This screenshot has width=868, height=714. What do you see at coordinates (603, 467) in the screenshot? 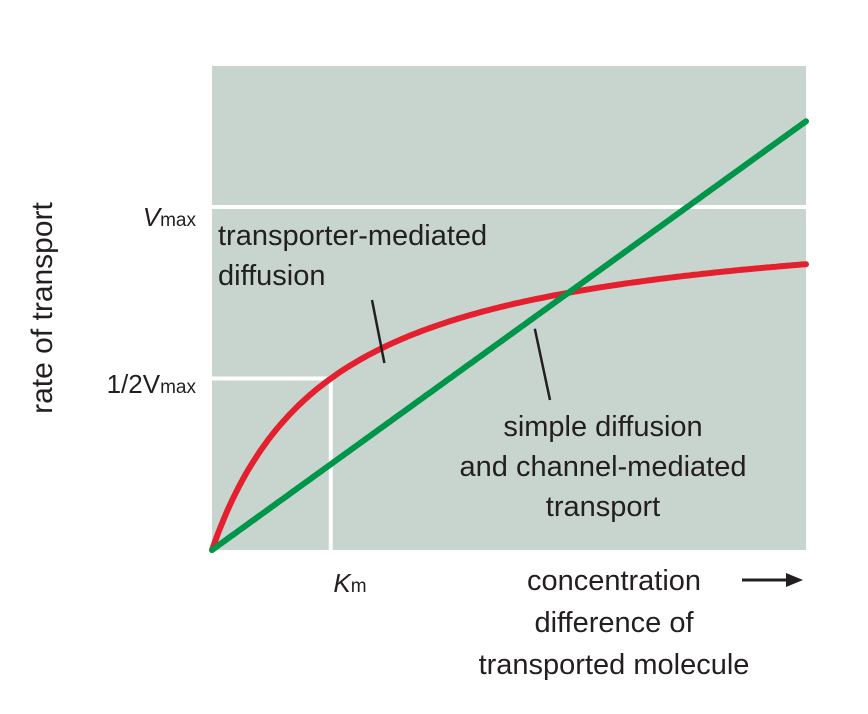
I see `annotation-simple-line2: and channel-mediated` at bounding box center [603, 467].